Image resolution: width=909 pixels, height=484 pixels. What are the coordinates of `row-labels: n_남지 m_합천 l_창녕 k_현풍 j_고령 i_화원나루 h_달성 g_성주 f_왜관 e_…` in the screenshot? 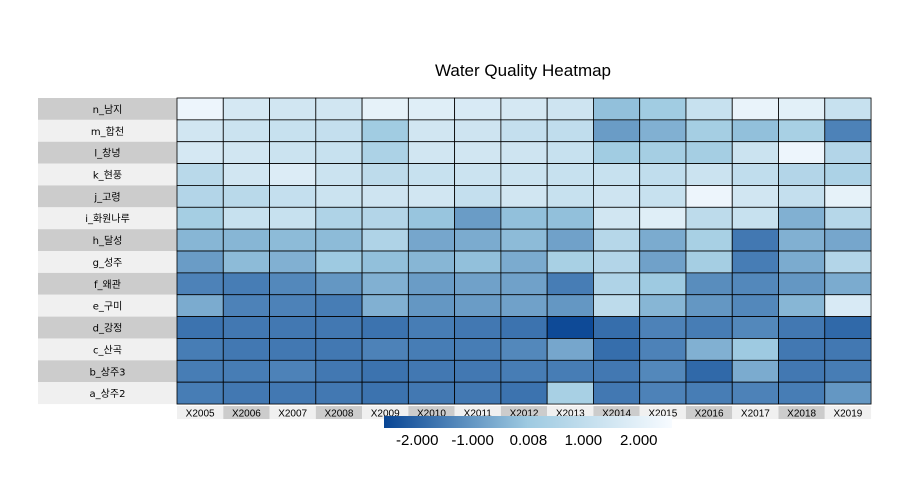 It's located at (107, 251).